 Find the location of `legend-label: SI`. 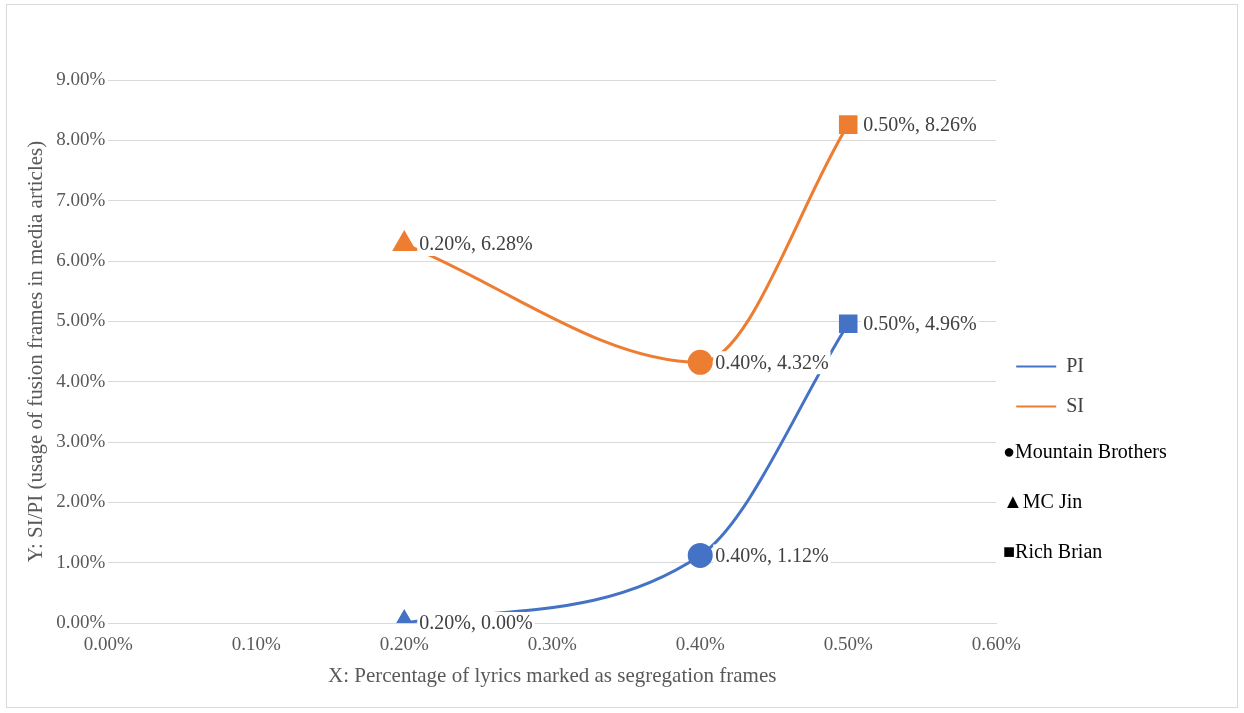

legend-label: SI is located at coordinates (1075, 404).